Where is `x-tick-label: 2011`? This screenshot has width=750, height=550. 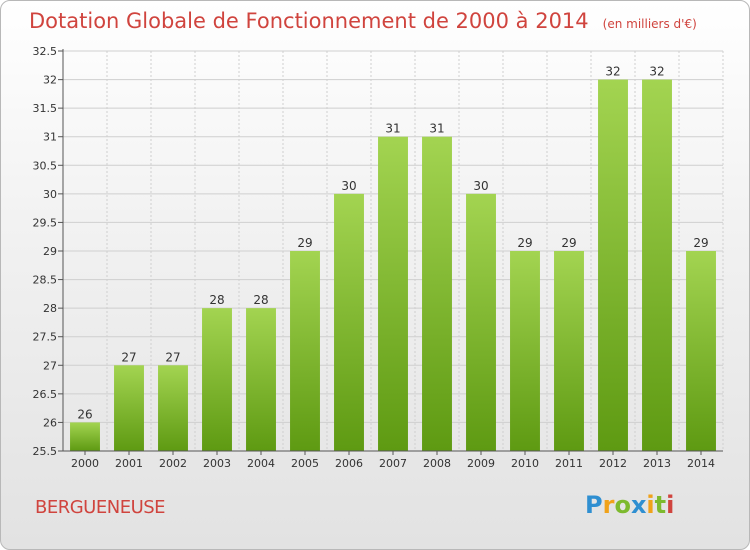 x-tick-label: 2011 is located at coordinates (569, 463).